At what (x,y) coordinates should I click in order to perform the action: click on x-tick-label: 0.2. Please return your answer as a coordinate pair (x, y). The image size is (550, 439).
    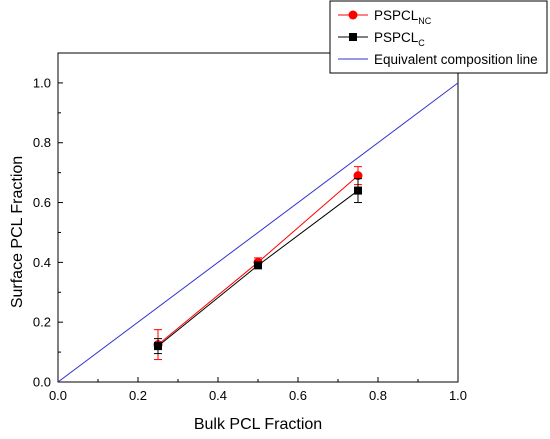
    Looking at the image, I should click on (138, 395).